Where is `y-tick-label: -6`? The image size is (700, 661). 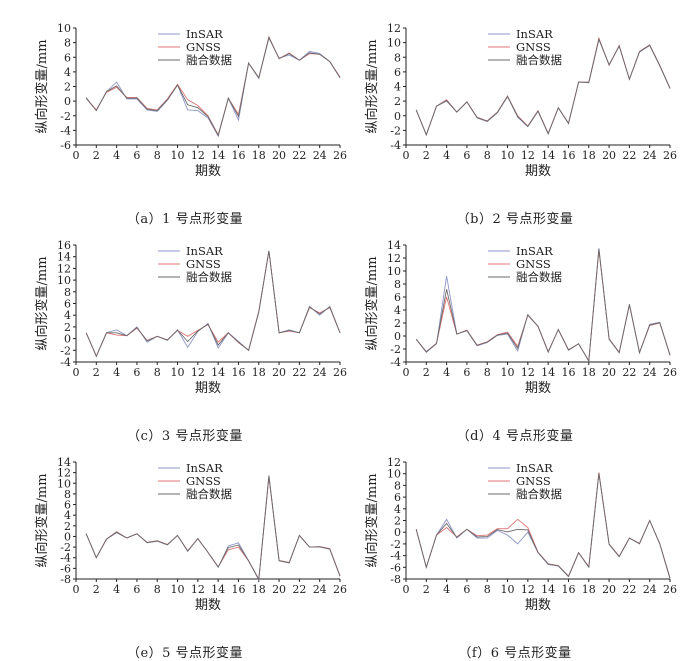 y-tick-label: -6 is located at coordinates (65, 568).